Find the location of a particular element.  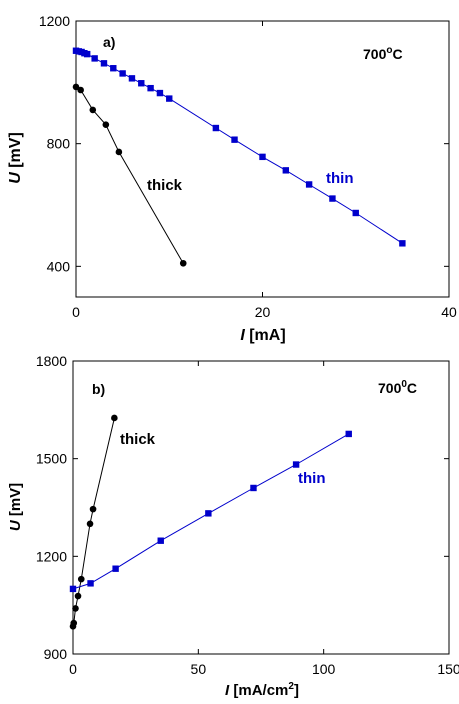

series-line-thick is located at coordinates (129, 175).